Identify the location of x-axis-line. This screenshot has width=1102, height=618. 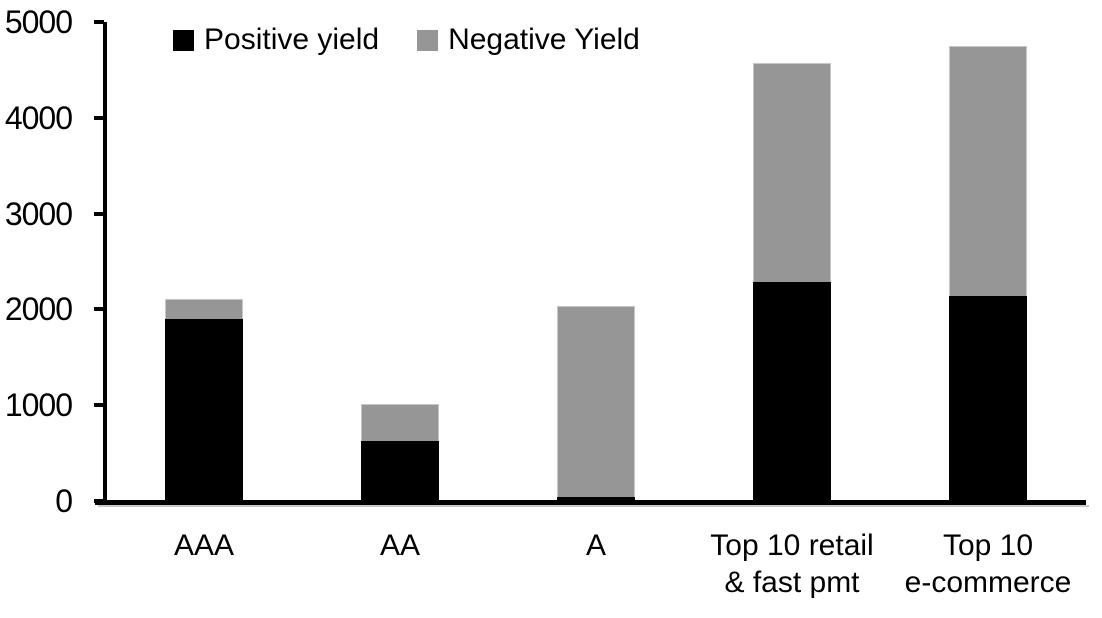
(590, 502).